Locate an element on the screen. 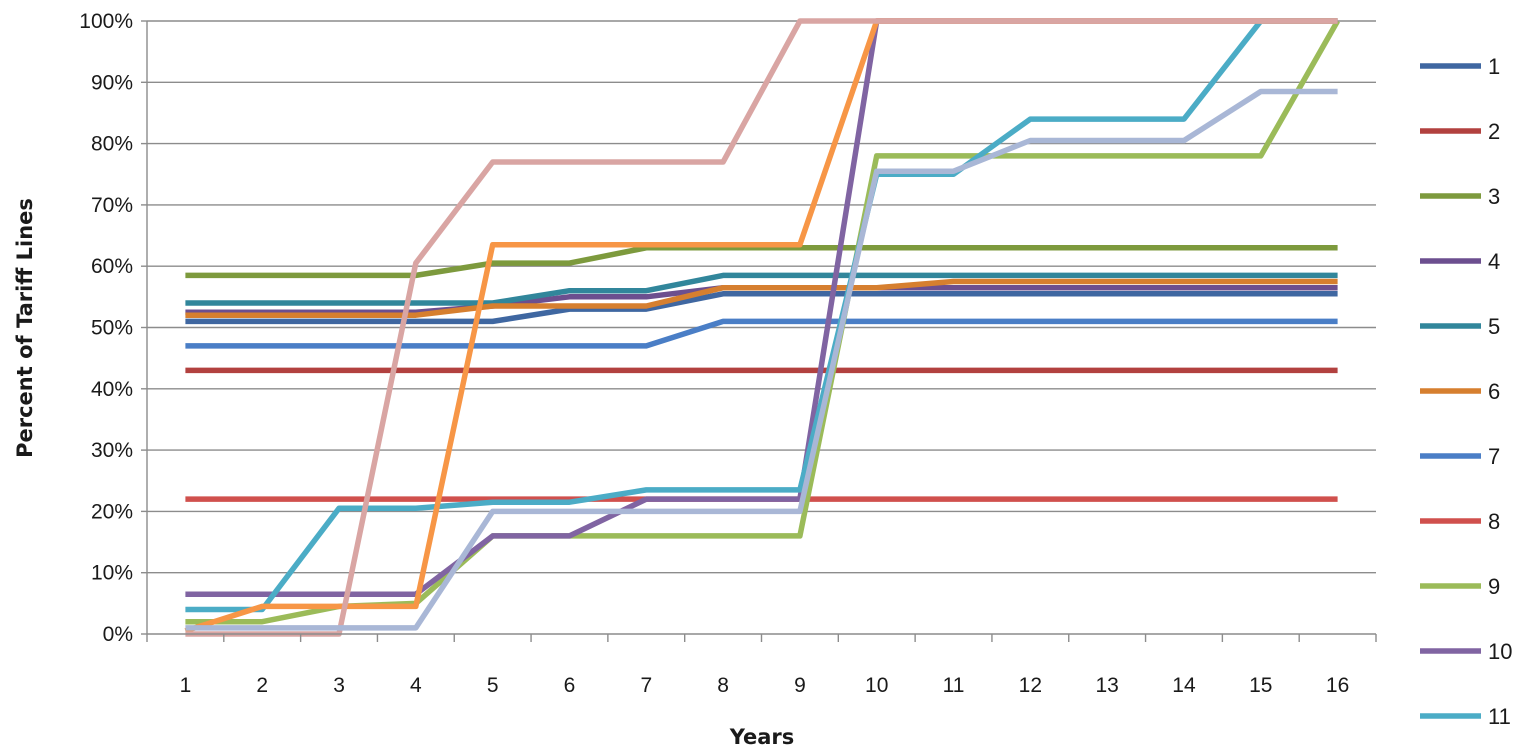 Image resolution: width=1530 pixels, height=751 pixels. x-tick-label: 15 is located at coordinates (1260, 685).